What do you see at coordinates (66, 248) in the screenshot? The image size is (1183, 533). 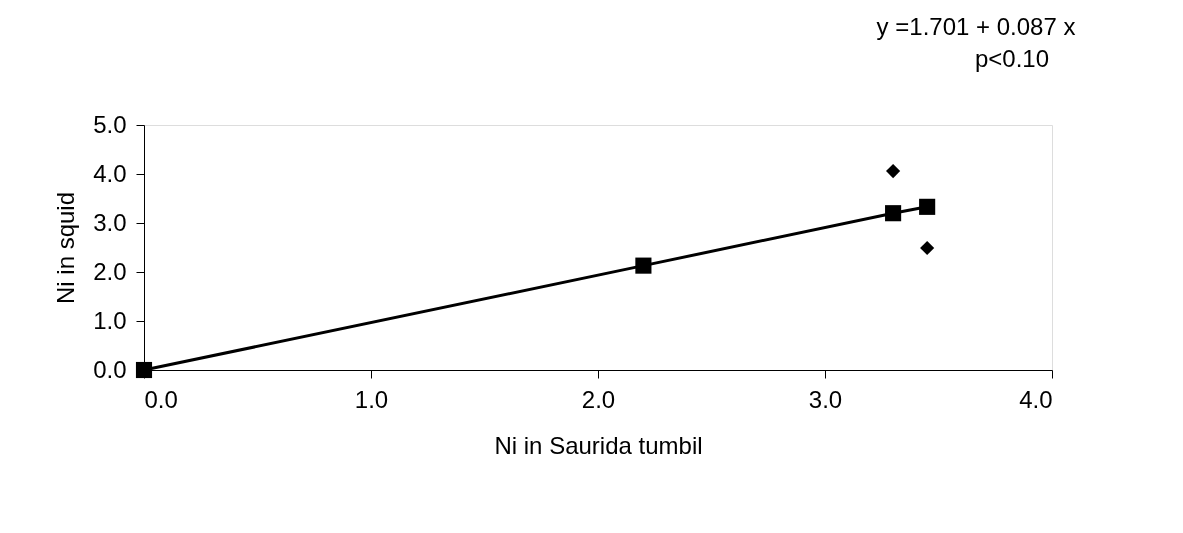 I see `y-axis-title: Ni in squid` at bounding box center [66, 248].